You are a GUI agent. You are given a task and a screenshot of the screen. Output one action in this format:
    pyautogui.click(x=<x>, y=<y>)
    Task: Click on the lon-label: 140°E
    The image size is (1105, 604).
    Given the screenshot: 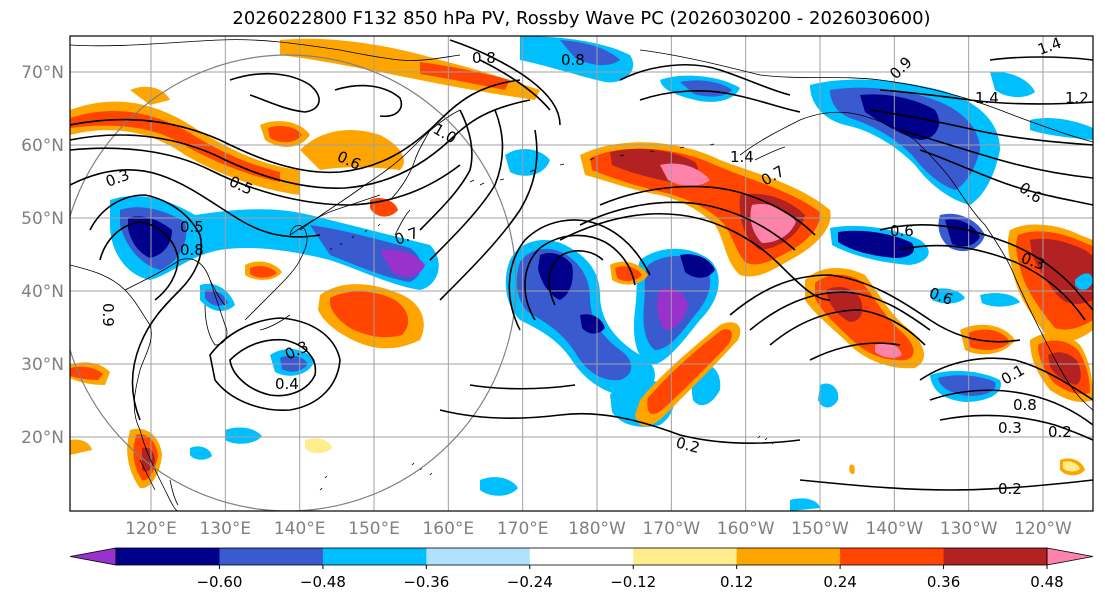 What is the action you would take?
    pyautogui.click(x=300, y=529)
    